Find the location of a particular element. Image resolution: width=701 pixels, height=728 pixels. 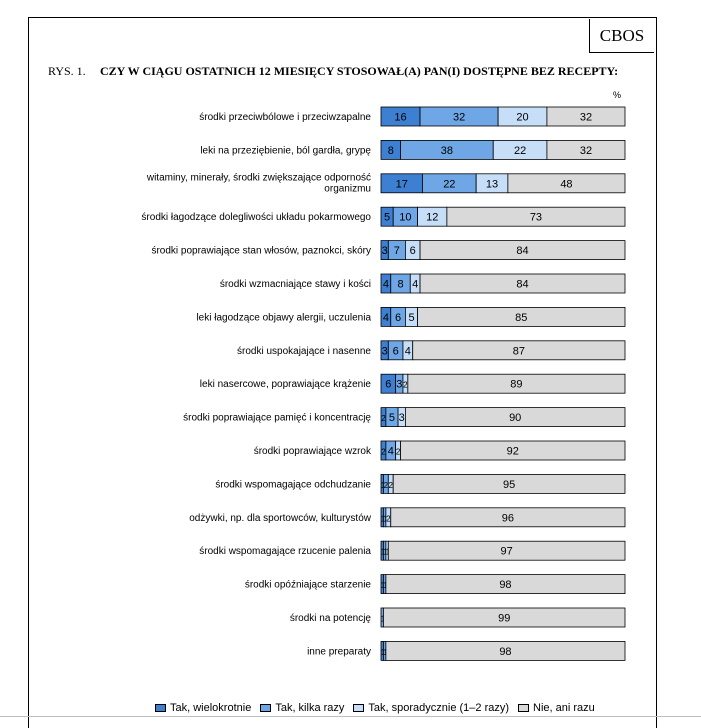

category-label: środki opóźniające starzenie is located at coordinates (308, 585).